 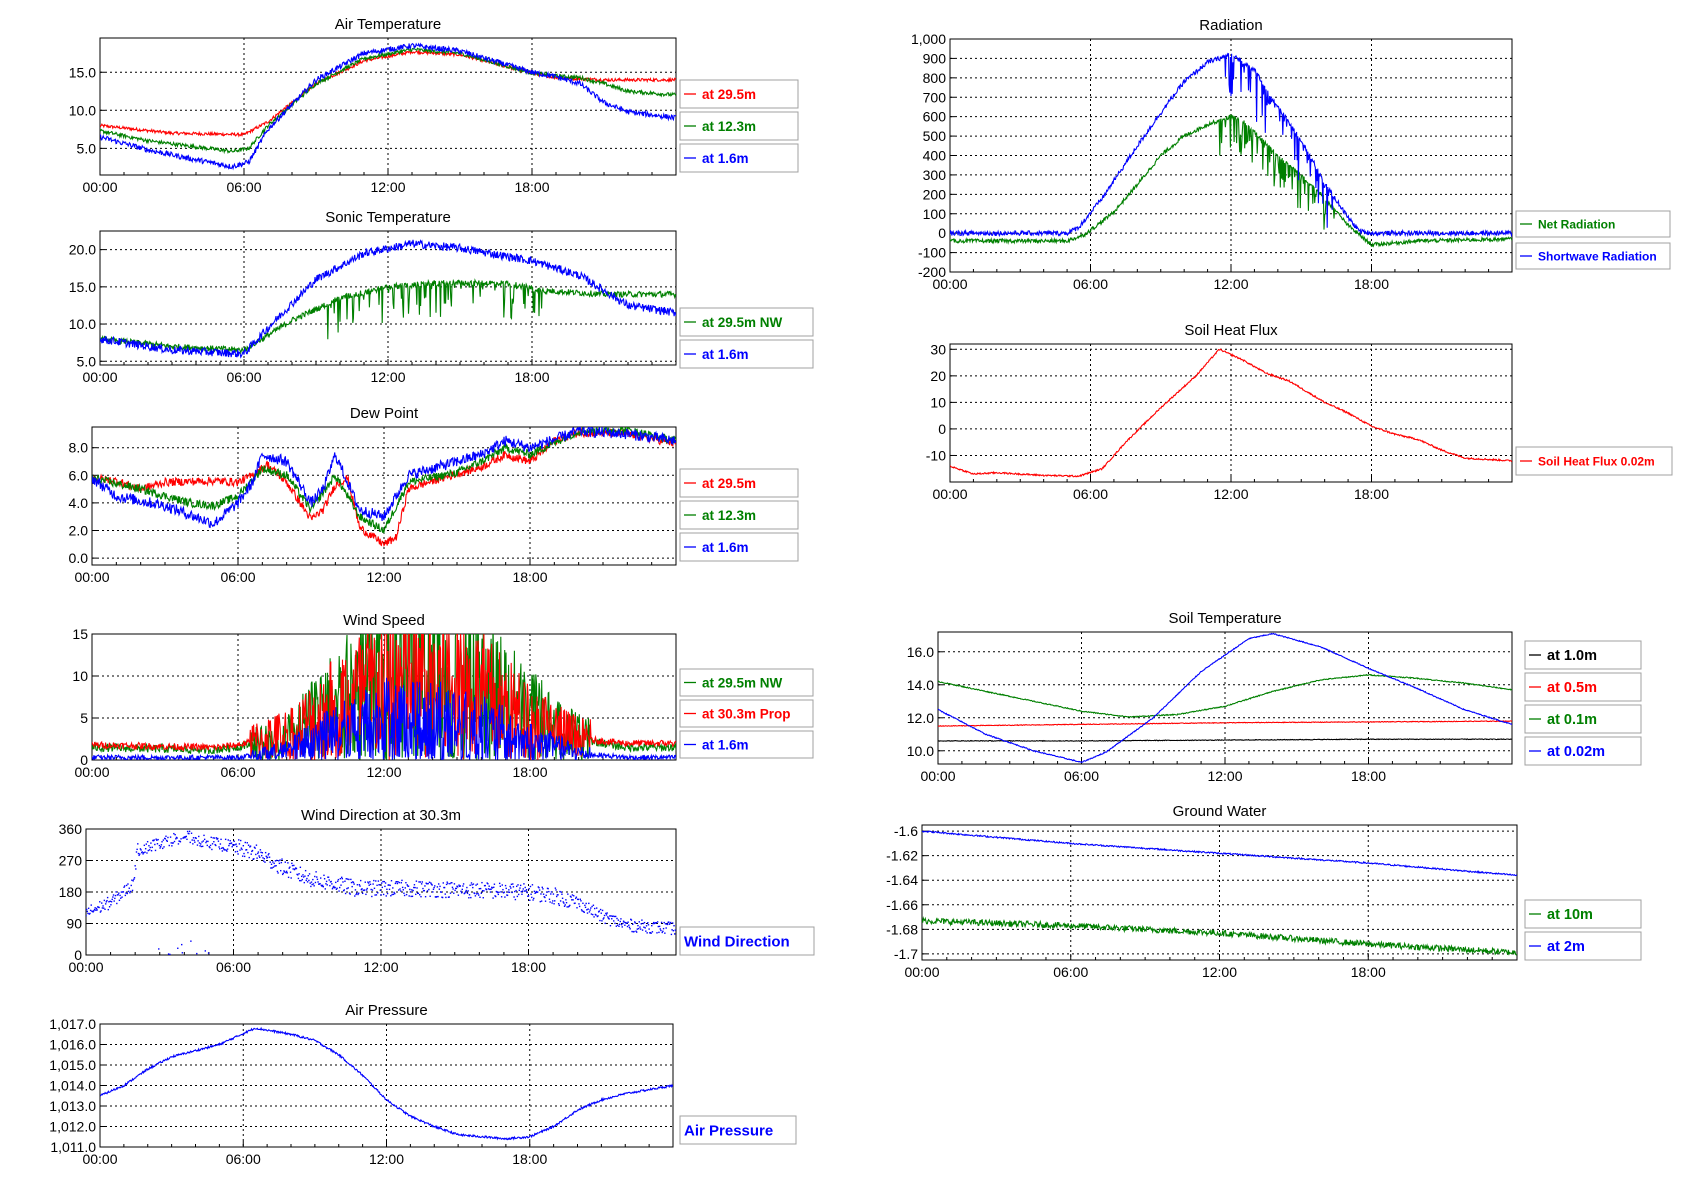 What do you see at coordinates (746, 354) in the screenshot?
I see `legend-box` at bounding box center [746, 354].